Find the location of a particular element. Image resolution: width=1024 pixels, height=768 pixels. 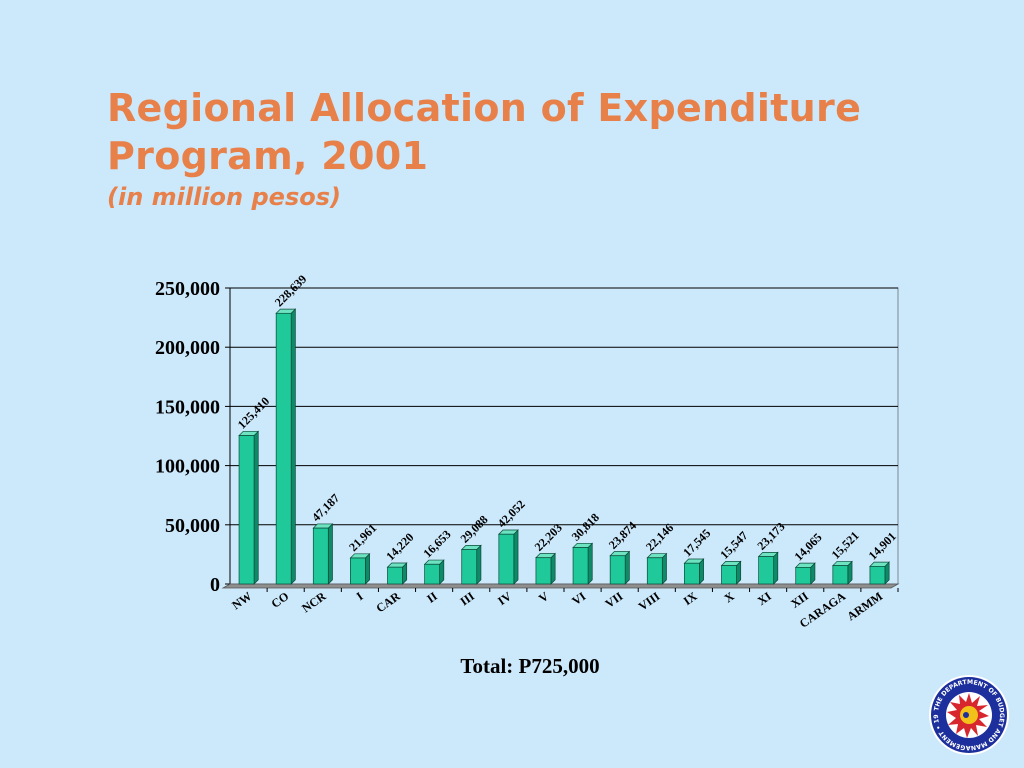

x-tick-label: NW is located at coordinates (241, 600).